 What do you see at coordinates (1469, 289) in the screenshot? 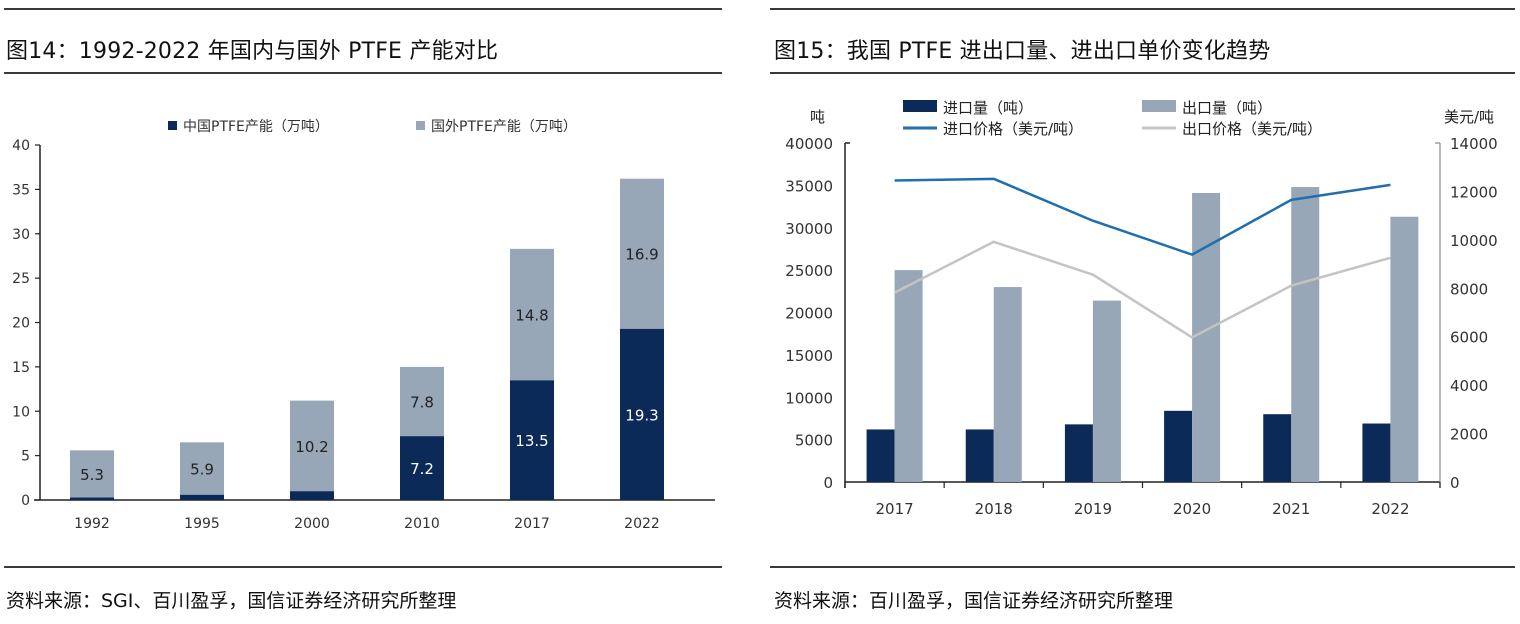
I see `right-y-tick-label: 8000` at bounding box center [1469, 289].